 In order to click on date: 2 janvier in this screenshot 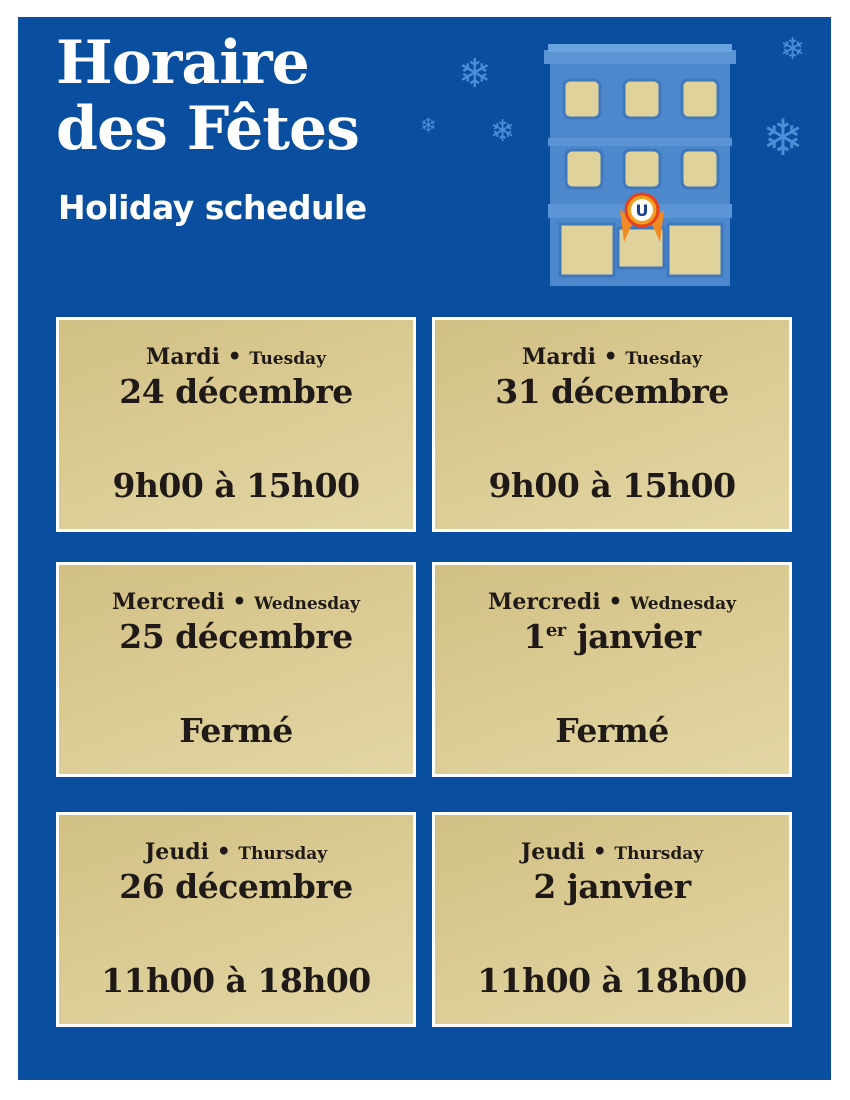, I will do `click(612, 886)`.